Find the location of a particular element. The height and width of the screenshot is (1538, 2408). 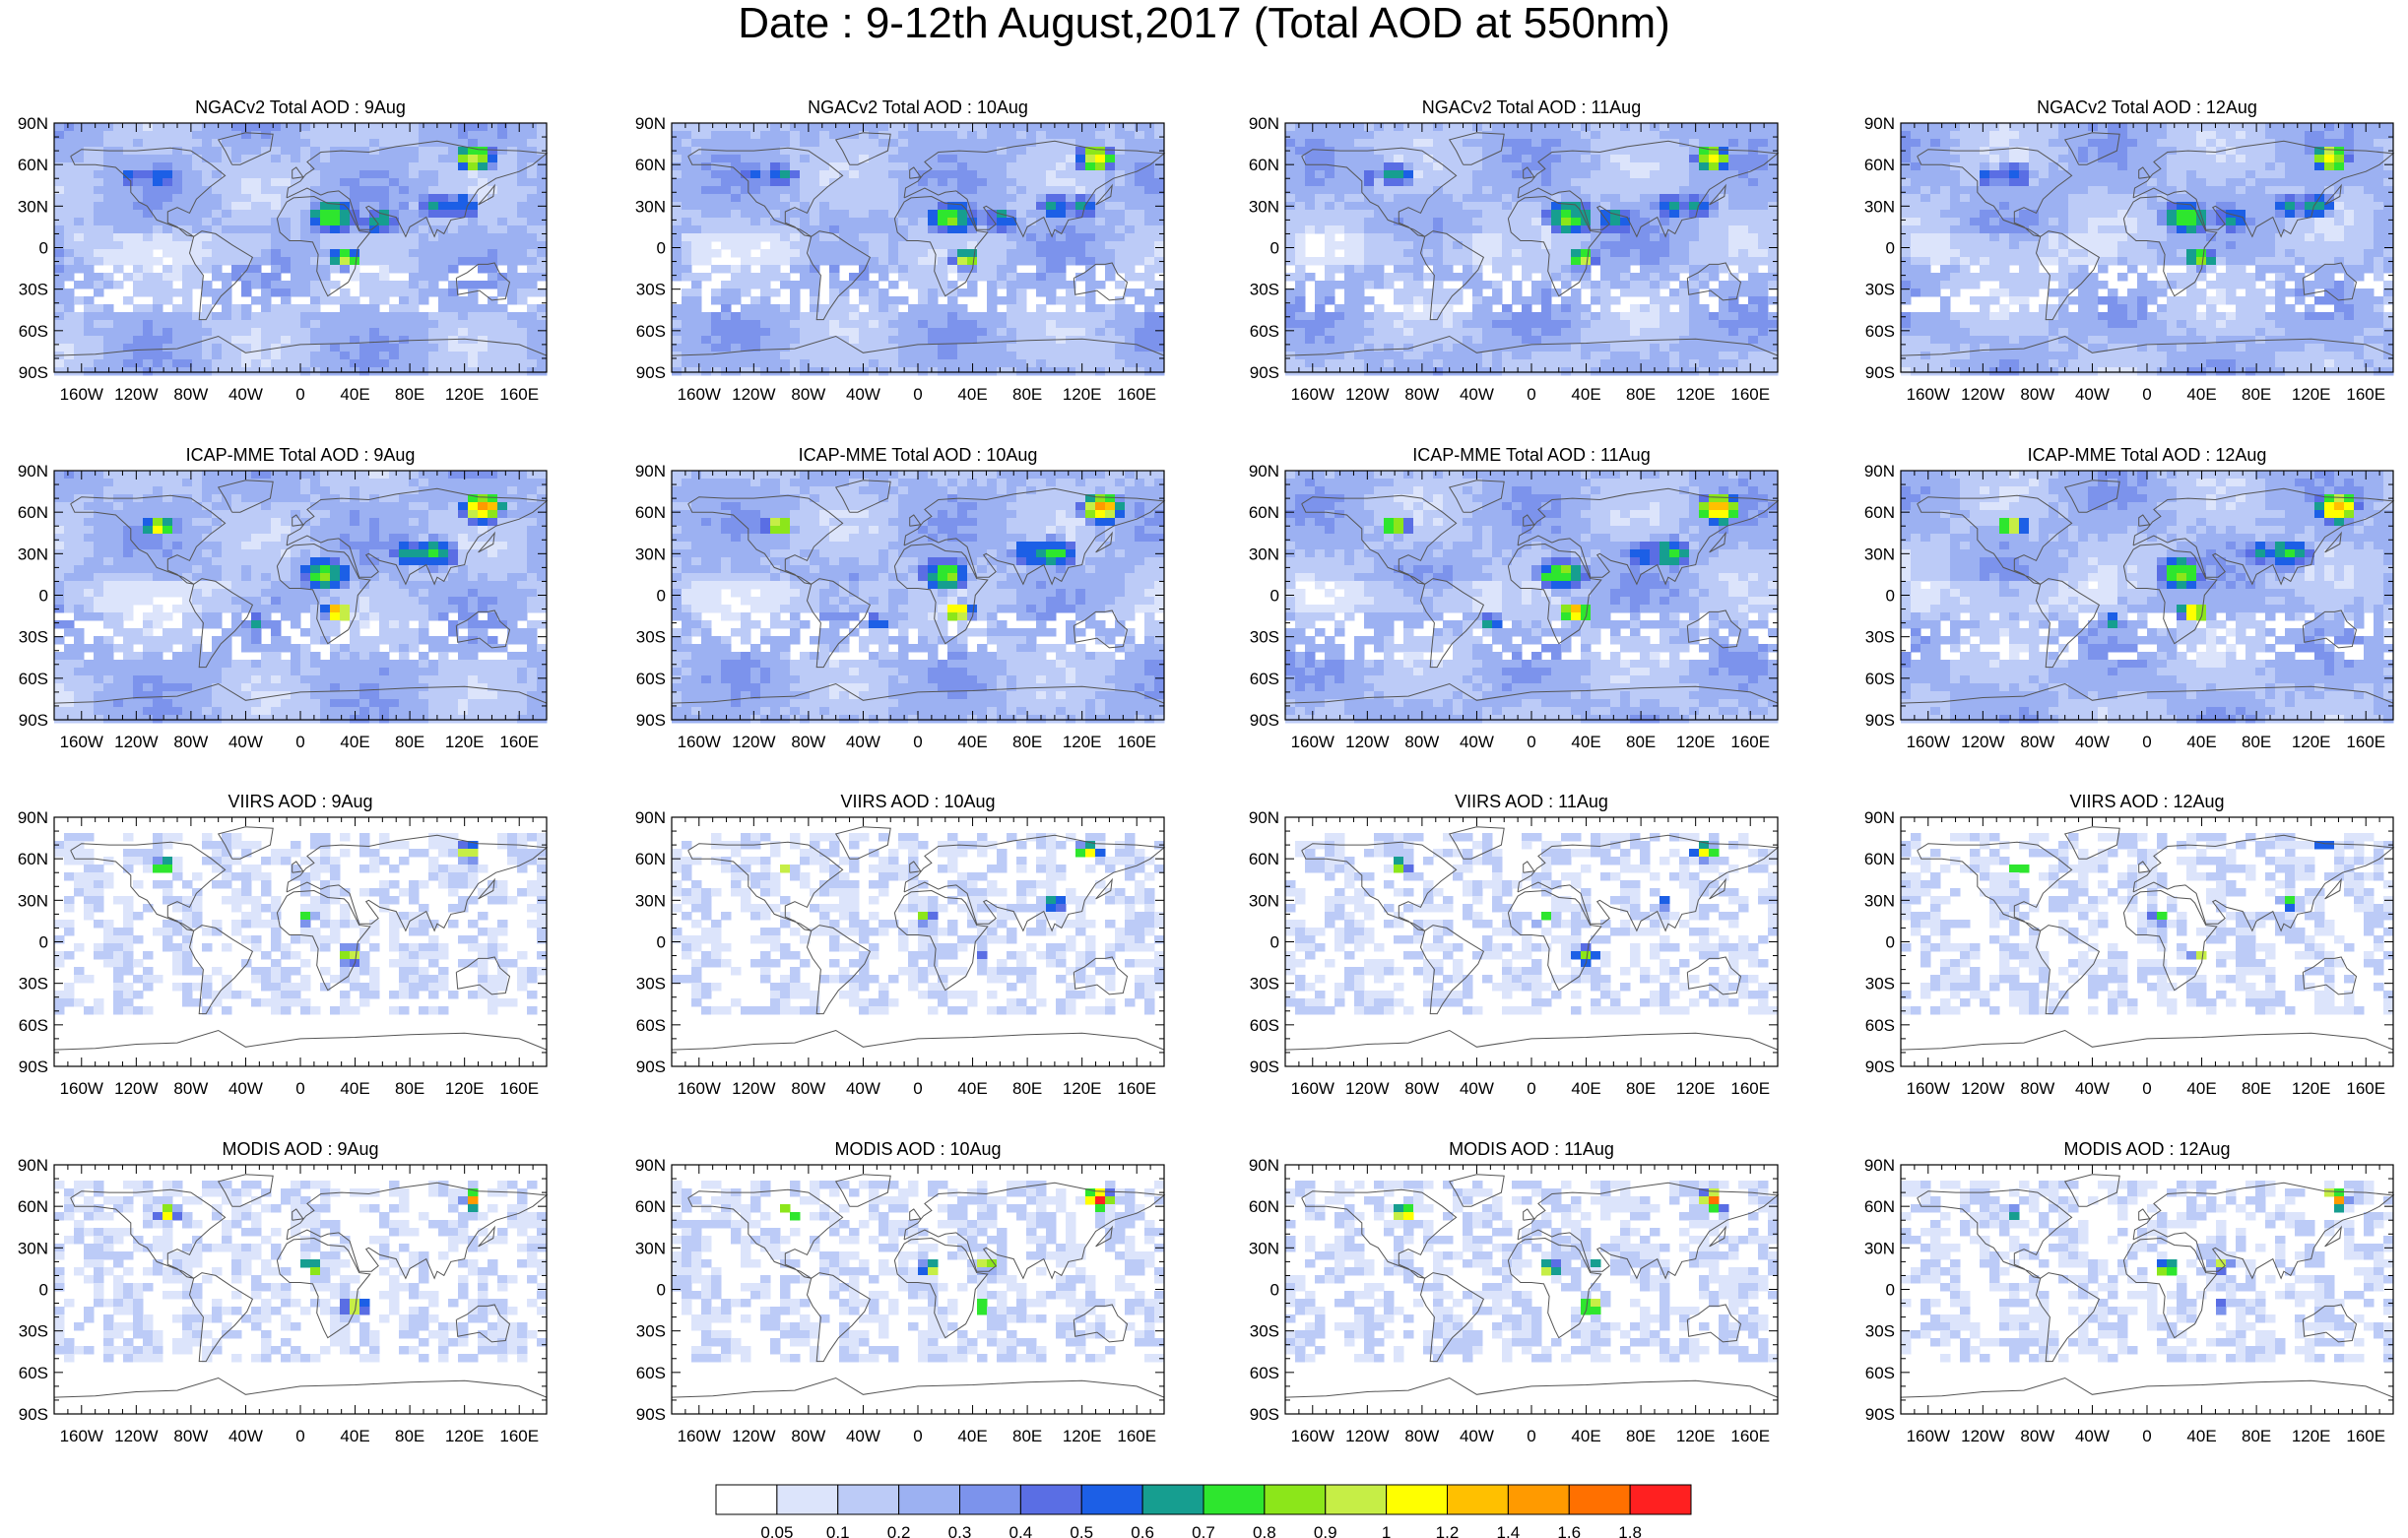

coastlines is located at coordinates (1532, 244).